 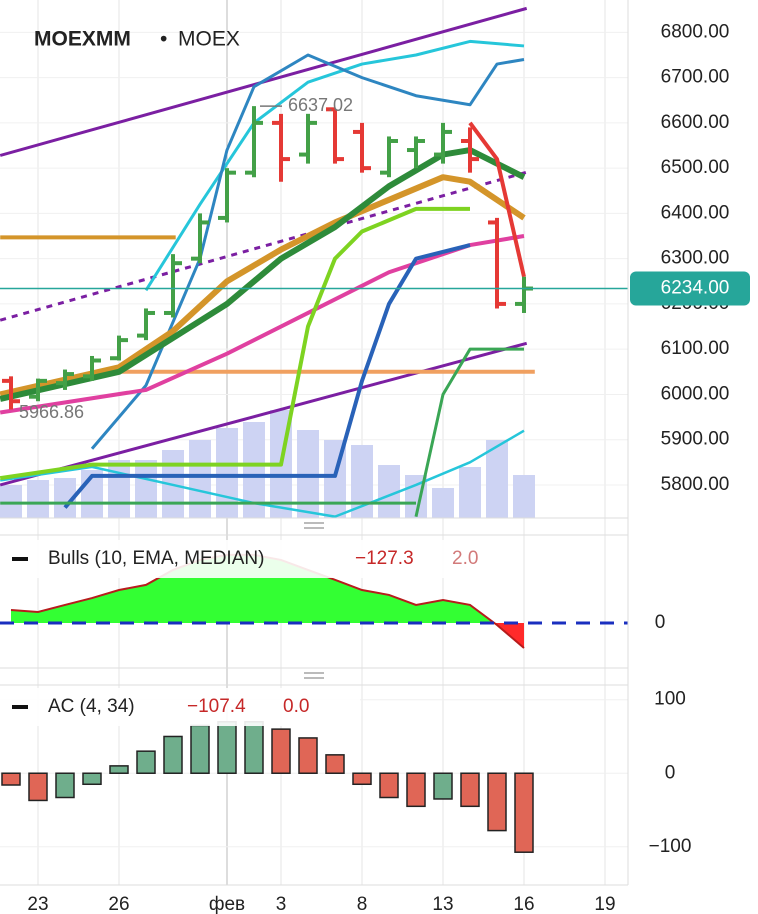 What do you see at coordinates (465, 558) in the screenshot?
I see `legend-value: 2.0` at bounding box center [465, 558].